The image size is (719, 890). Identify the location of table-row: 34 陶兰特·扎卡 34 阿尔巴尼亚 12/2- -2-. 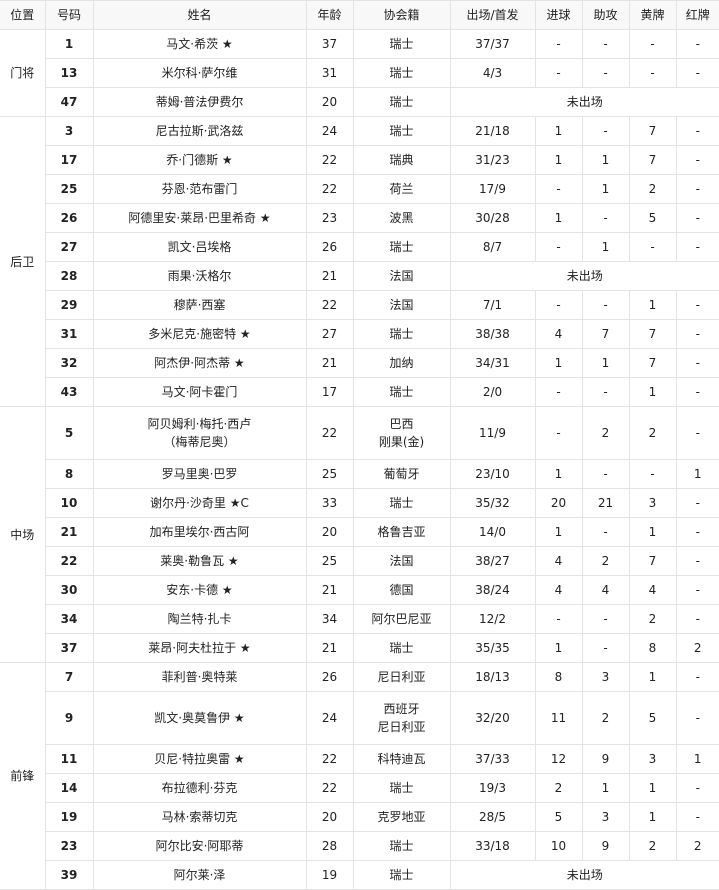
(359, 619).